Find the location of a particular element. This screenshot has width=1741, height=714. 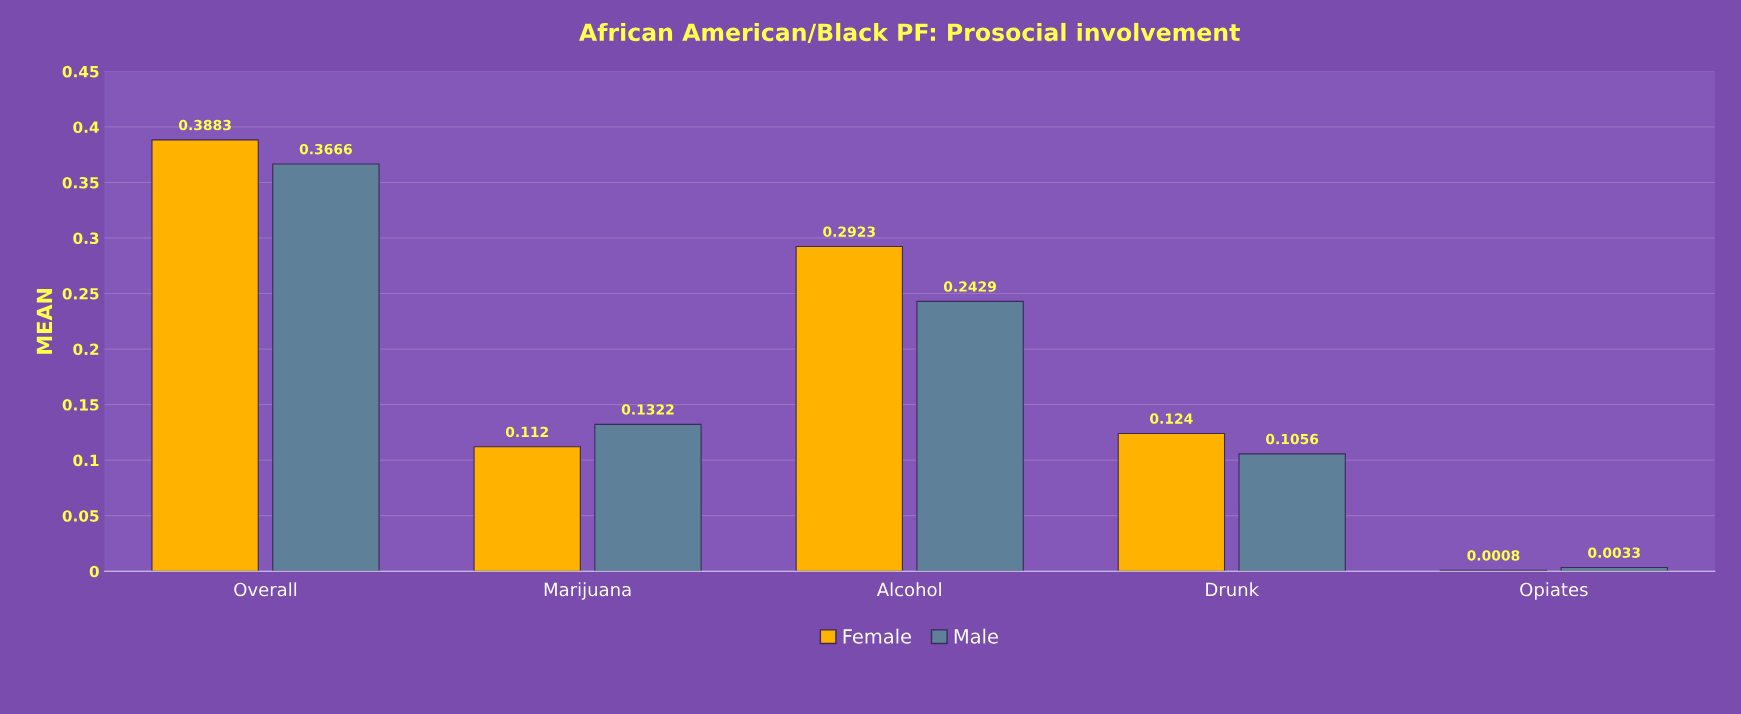

data-label: 0.0008 is located at coordinates (1493, 555).